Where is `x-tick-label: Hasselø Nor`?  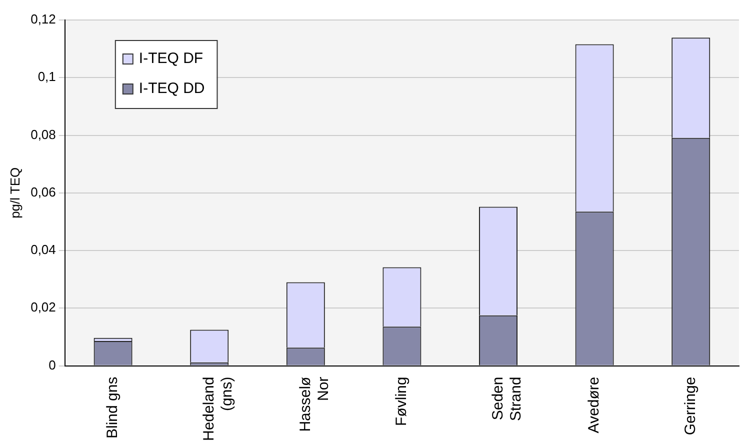 x-tick-label: Hasselø Nor is located at coordinates (314, 404).